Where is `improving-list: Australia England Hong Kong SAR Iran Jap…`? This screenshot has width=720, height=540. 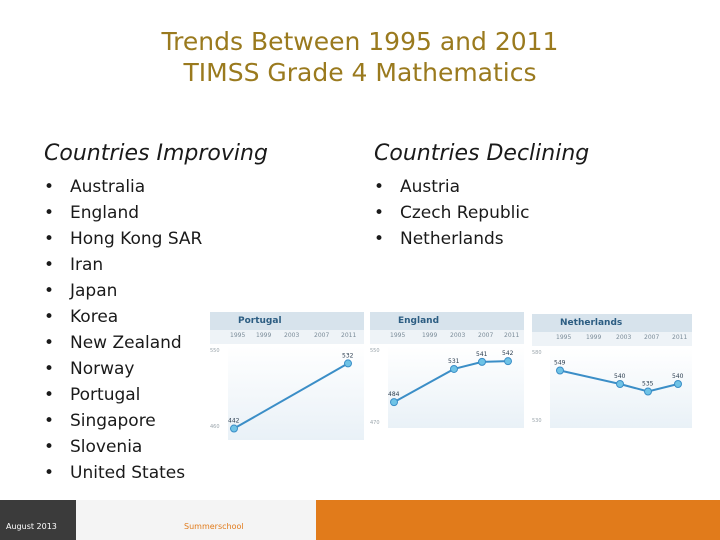 improving-list: Australia England Hong Kong SAR Iran Jap… is located at coordinates (123, 330).